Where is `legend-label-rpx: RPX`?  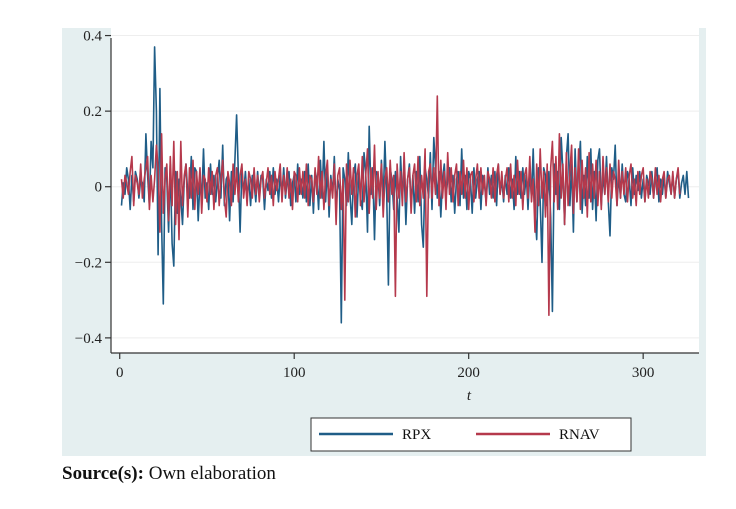
legend-label-rpx: RPX is located at coordinates (416, 435).